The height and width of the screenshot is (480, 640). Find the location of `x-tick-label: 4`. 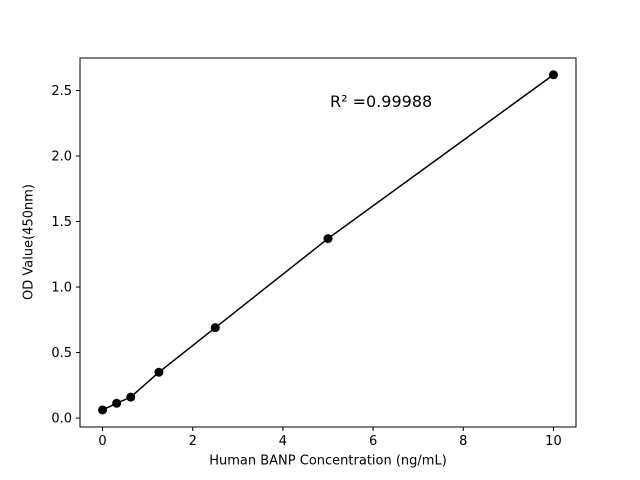

x-tick-label: 4 is located at coordinates (283, 441).